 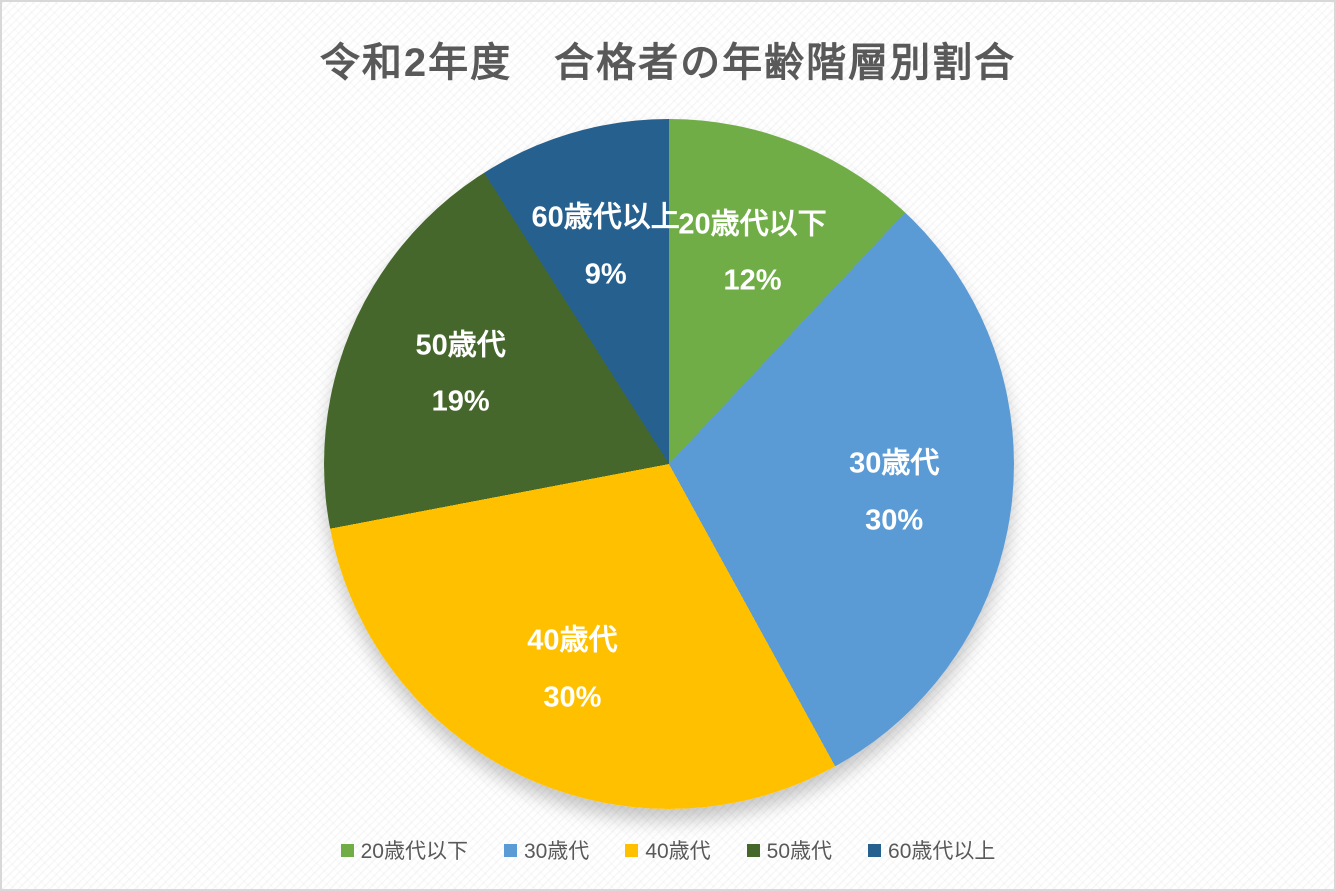 What do you see at coordinates (799, 851) in the screenshot?
I see `legend-label: 50歳代` at bounding box center [799, 851].